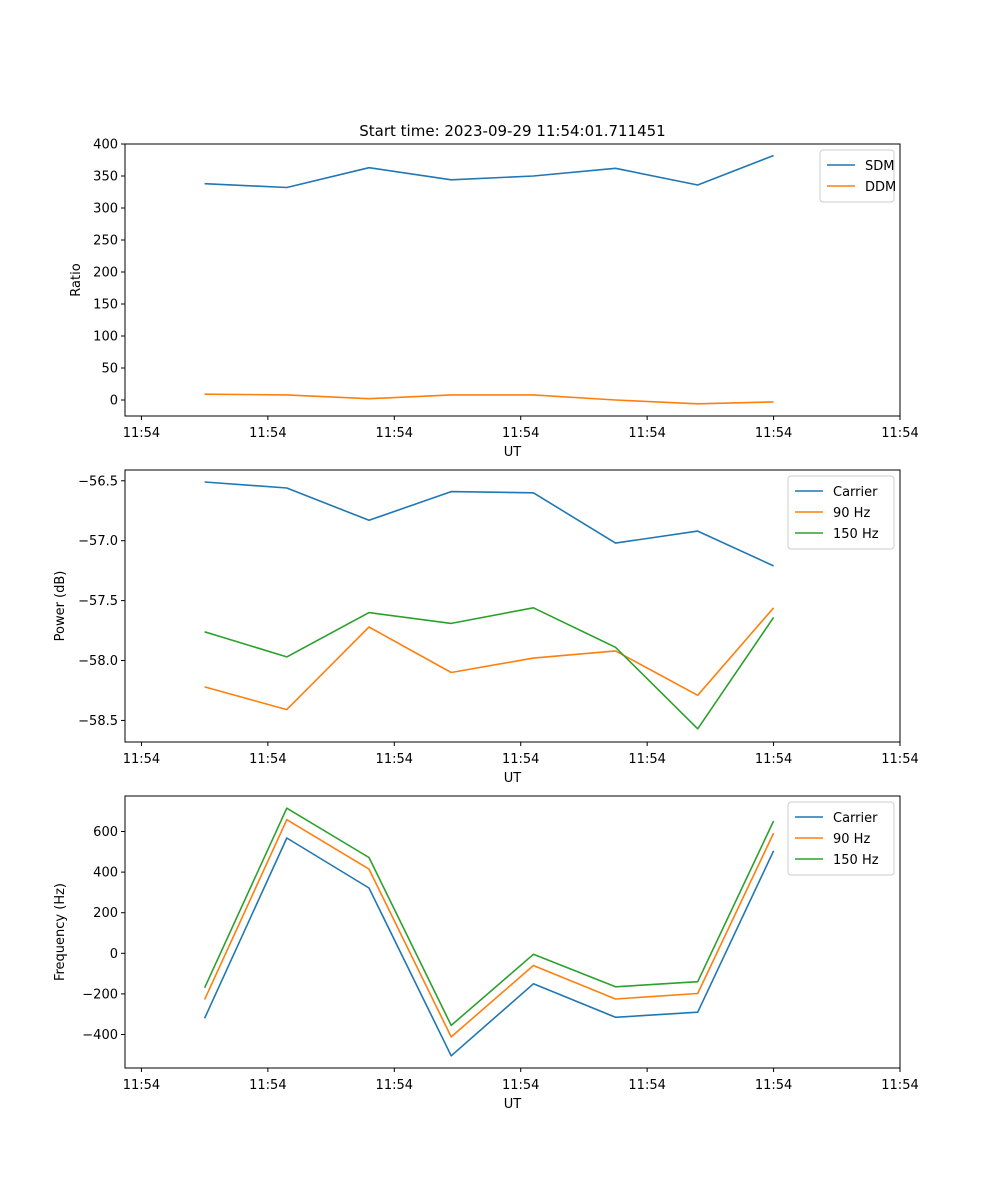 The height and width of the screenshot is (1200, 1000). I want to click on y-tick-label: 50, so click(109, 369).